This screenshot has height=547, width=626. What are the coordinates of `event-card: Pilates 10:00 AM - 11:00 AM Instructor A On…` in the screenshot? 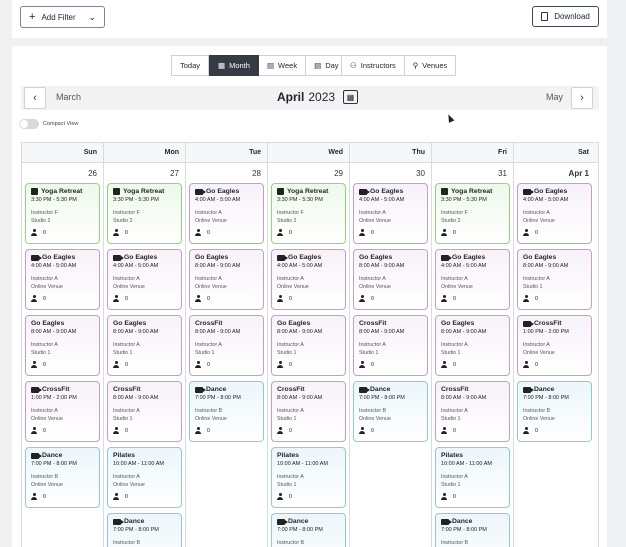 It's located at (144, 477).